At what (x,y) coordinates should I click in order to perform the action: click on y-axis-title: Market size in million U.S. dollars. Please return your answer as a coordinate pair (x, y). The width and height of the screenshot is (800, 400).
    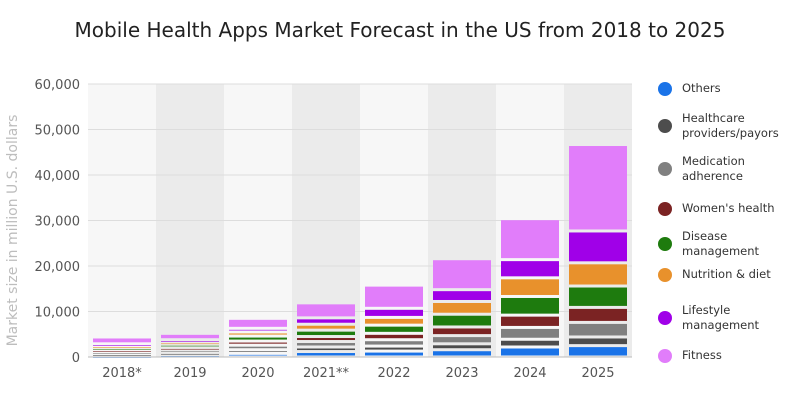
    Looking at the image, I should click on (13, 231).